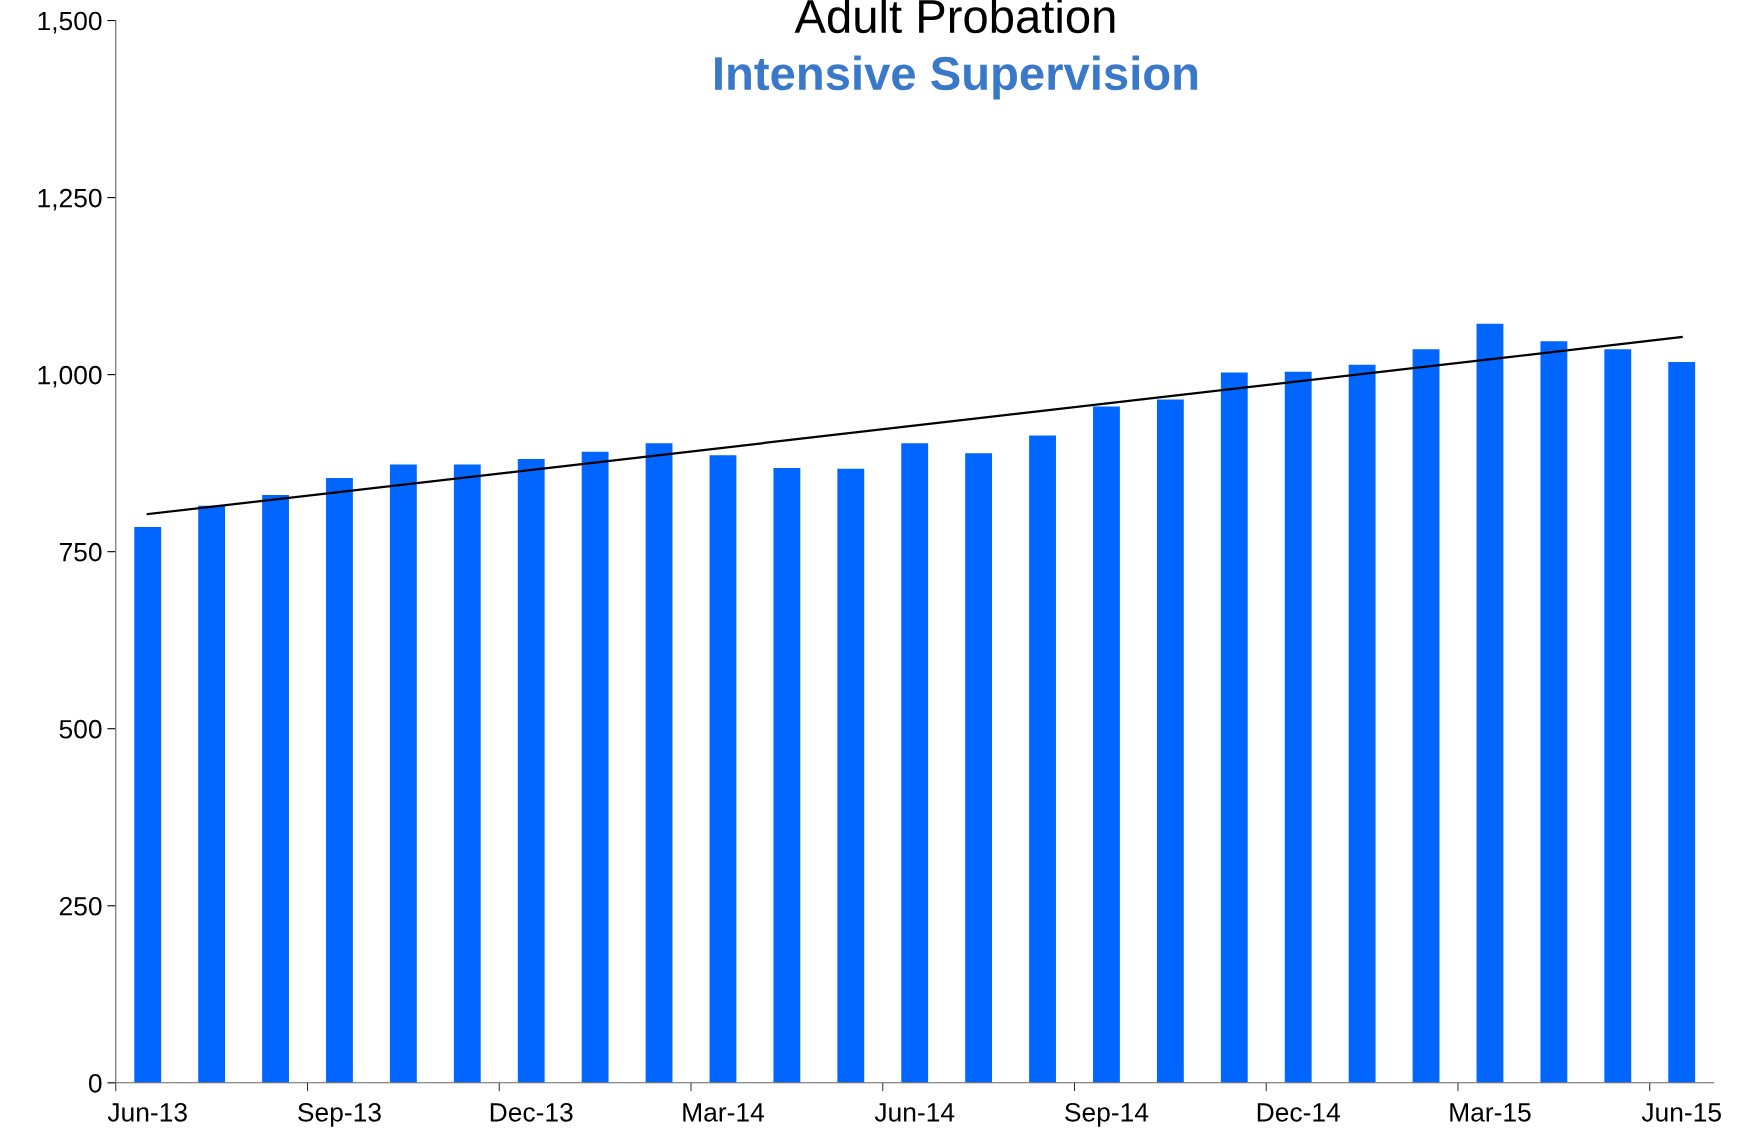 This screenshot has height=1141, width=1754. Describe the element at coordinates (95, 1083) in the screenshot. I see `y-tick-label: 0` at that location.